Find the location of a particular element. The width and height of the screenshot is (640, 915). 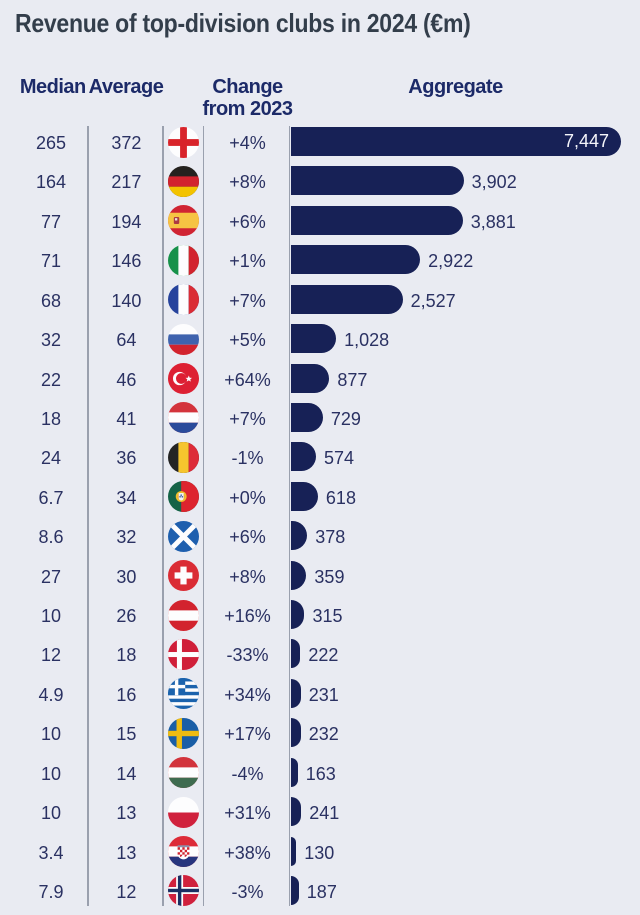

austria-flag-icon is located at coordinates (183, 615).